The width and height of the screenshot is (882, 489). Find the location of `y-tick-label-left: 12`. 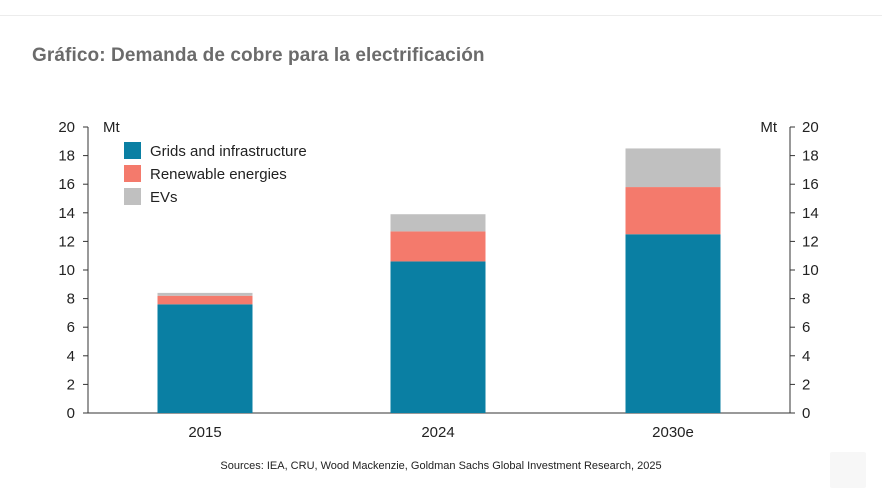

y-tick-label-left: 12 is located at coordinates (66, 241).